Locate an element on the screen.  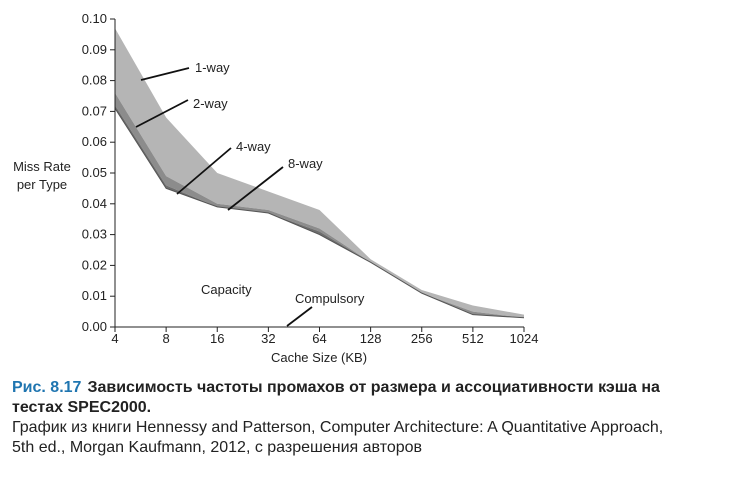
annotations: 1-way 2-way 4-way 8-way Capacity Compulsory is located at coordinates (279, 183).